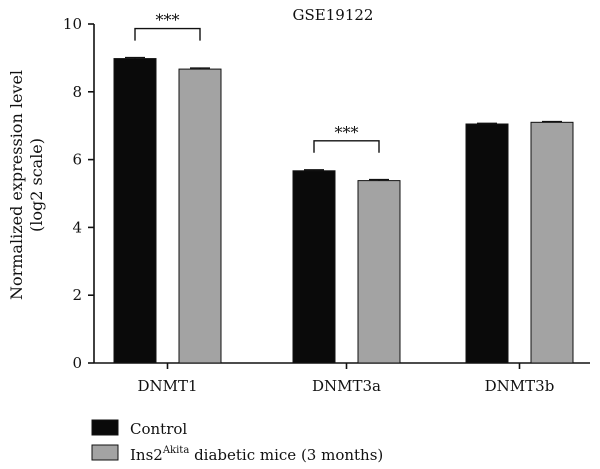 This screenshot has width=600, height=469. Describe the element at coordinates (552, 242) in the screenshot. I see `bar-dnmt3b-s1` at that location.